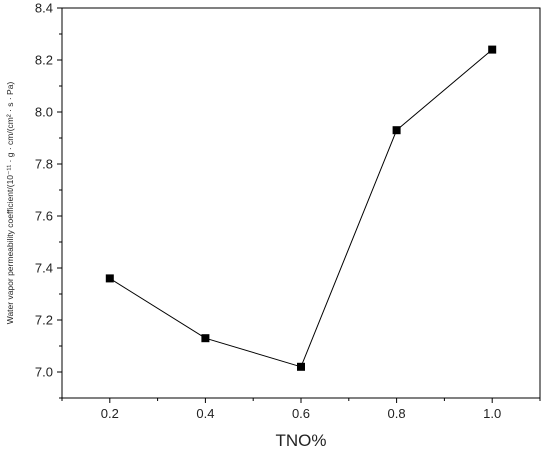 This screenshot has width=550, height=455. What do you see at coordinates (48, 200) in the screenshot?
I see `y-axis-ticks: 7.0 7.2 7.4 7.6 7.8 8.0 8.2 8.4` at bounding box center [48, 200].